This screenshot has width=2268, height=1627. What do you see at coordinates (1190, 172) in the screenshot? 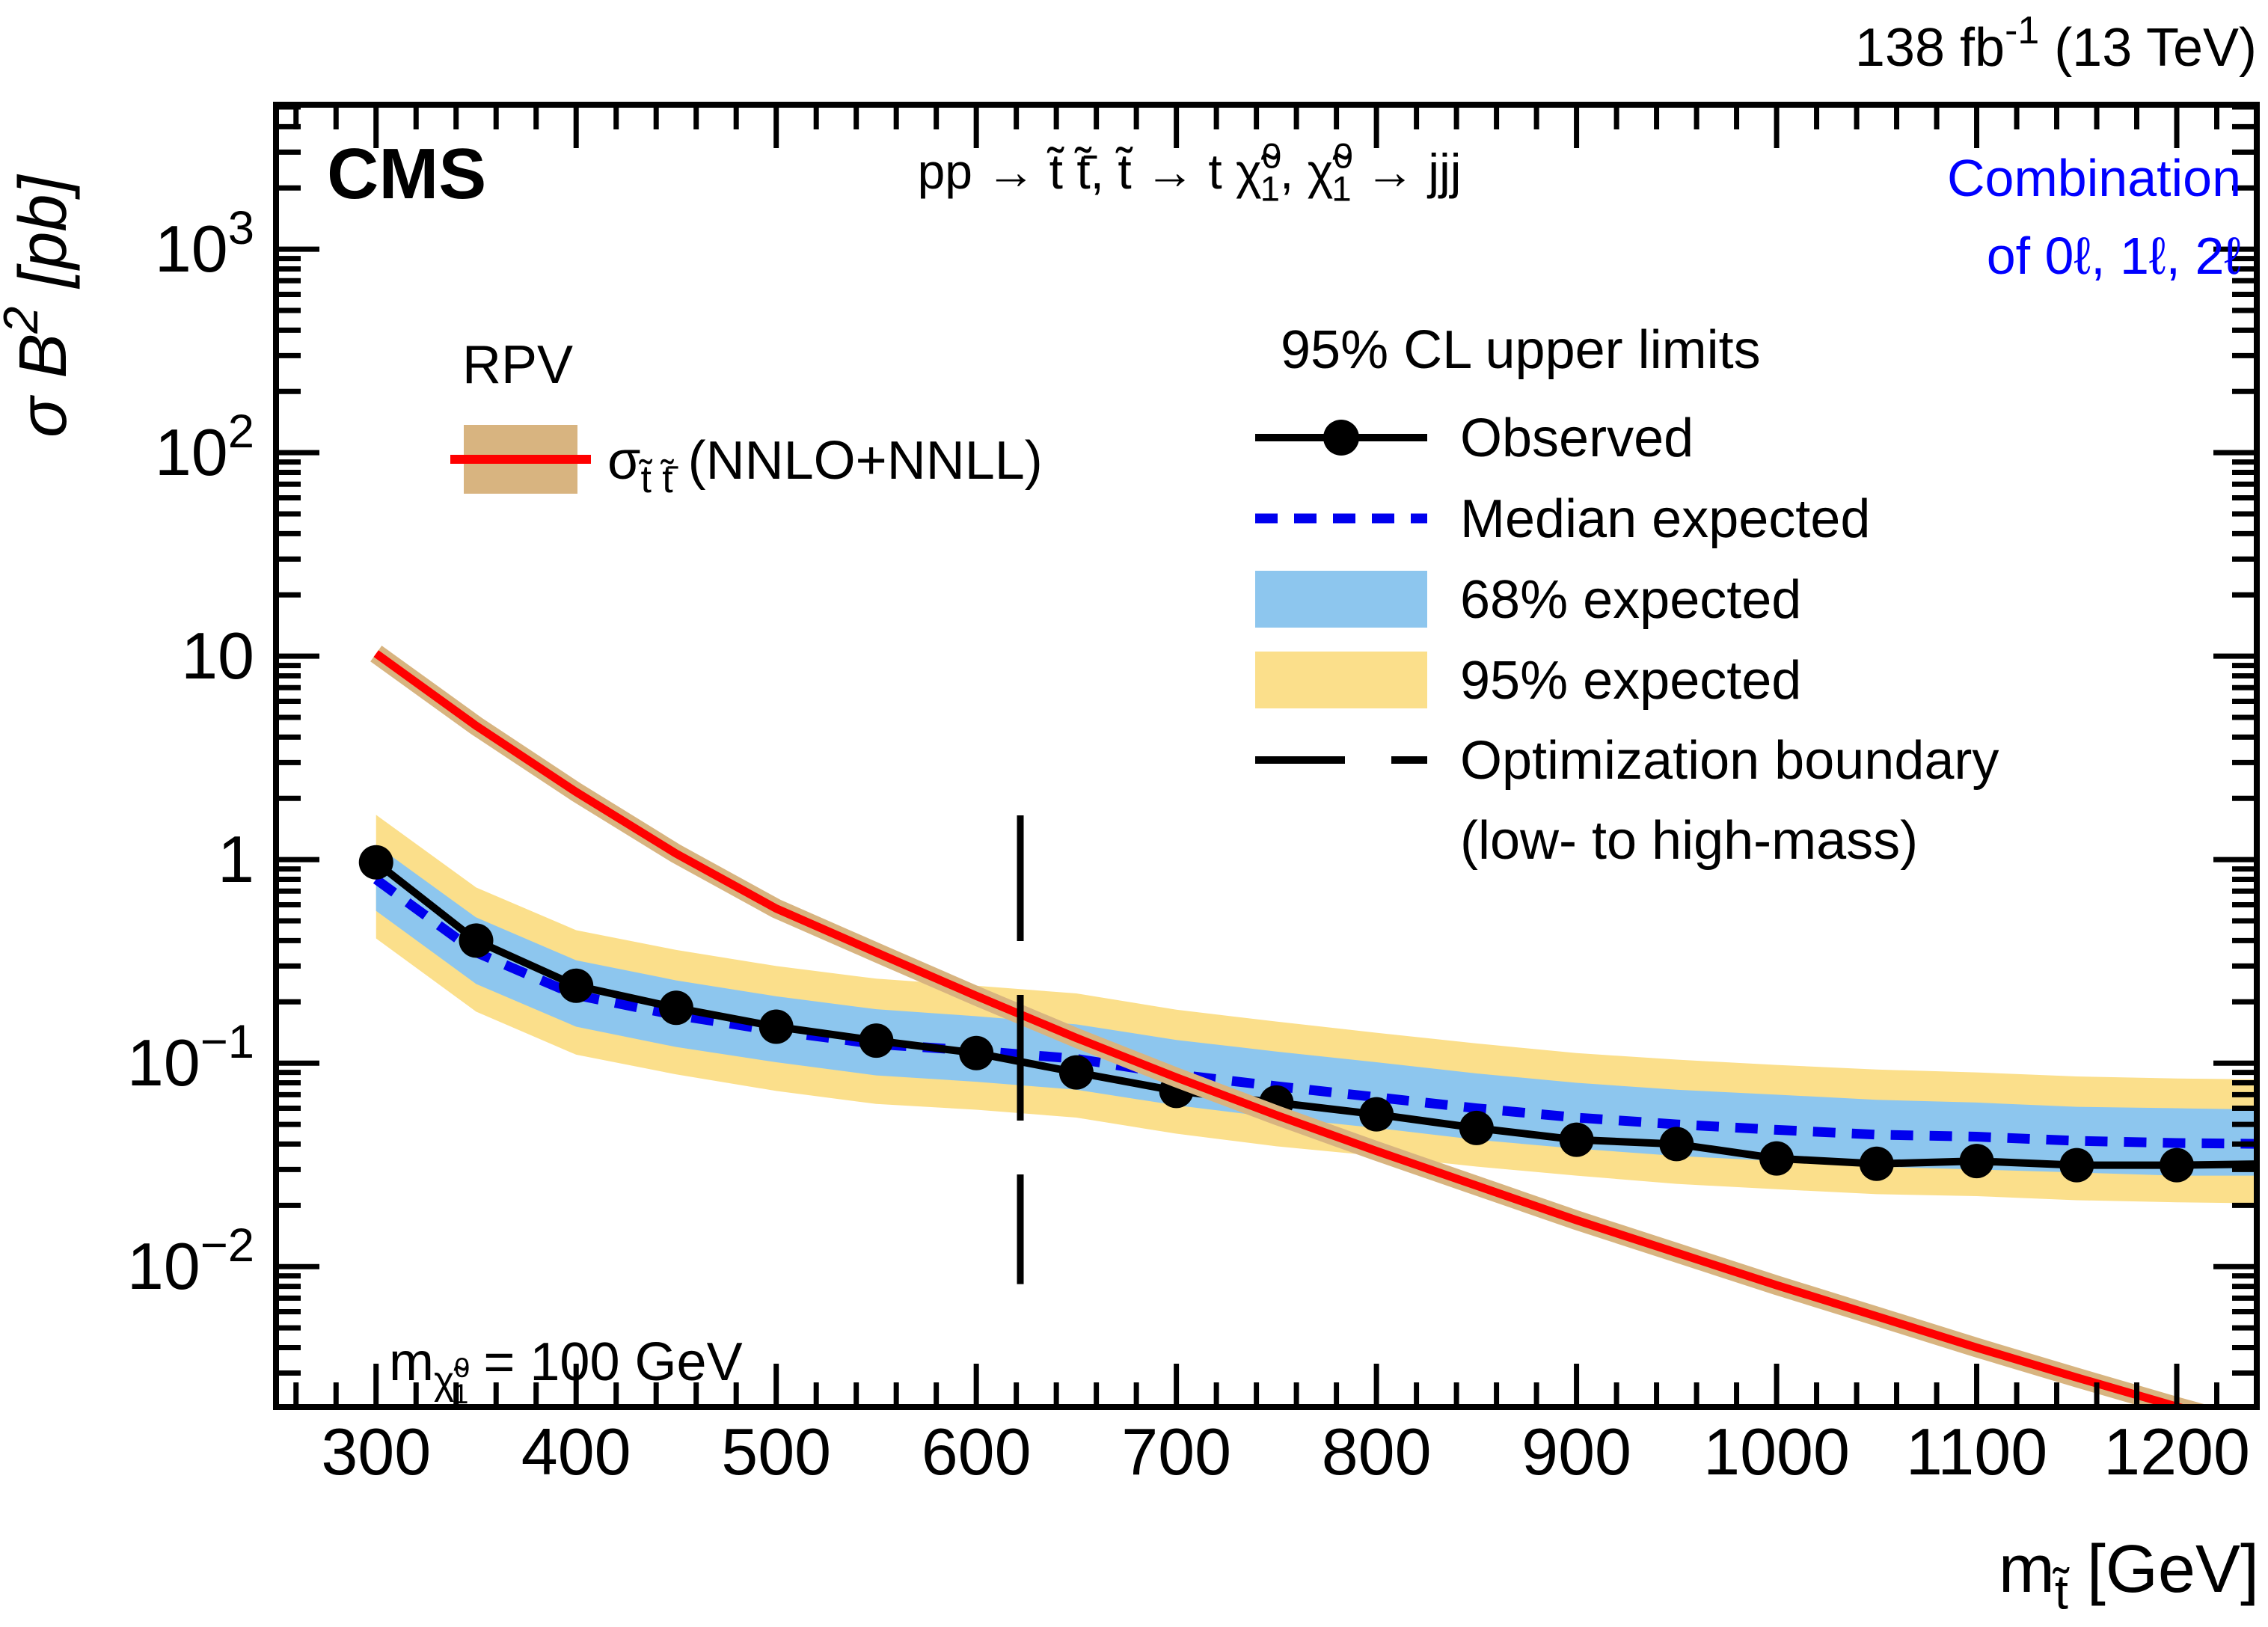
I see `plot-title: pp → t̃ t̃̄, t̃ → t χ̃0 1, χ̃0 1 → jjj` at bounding box center [1190, 172].